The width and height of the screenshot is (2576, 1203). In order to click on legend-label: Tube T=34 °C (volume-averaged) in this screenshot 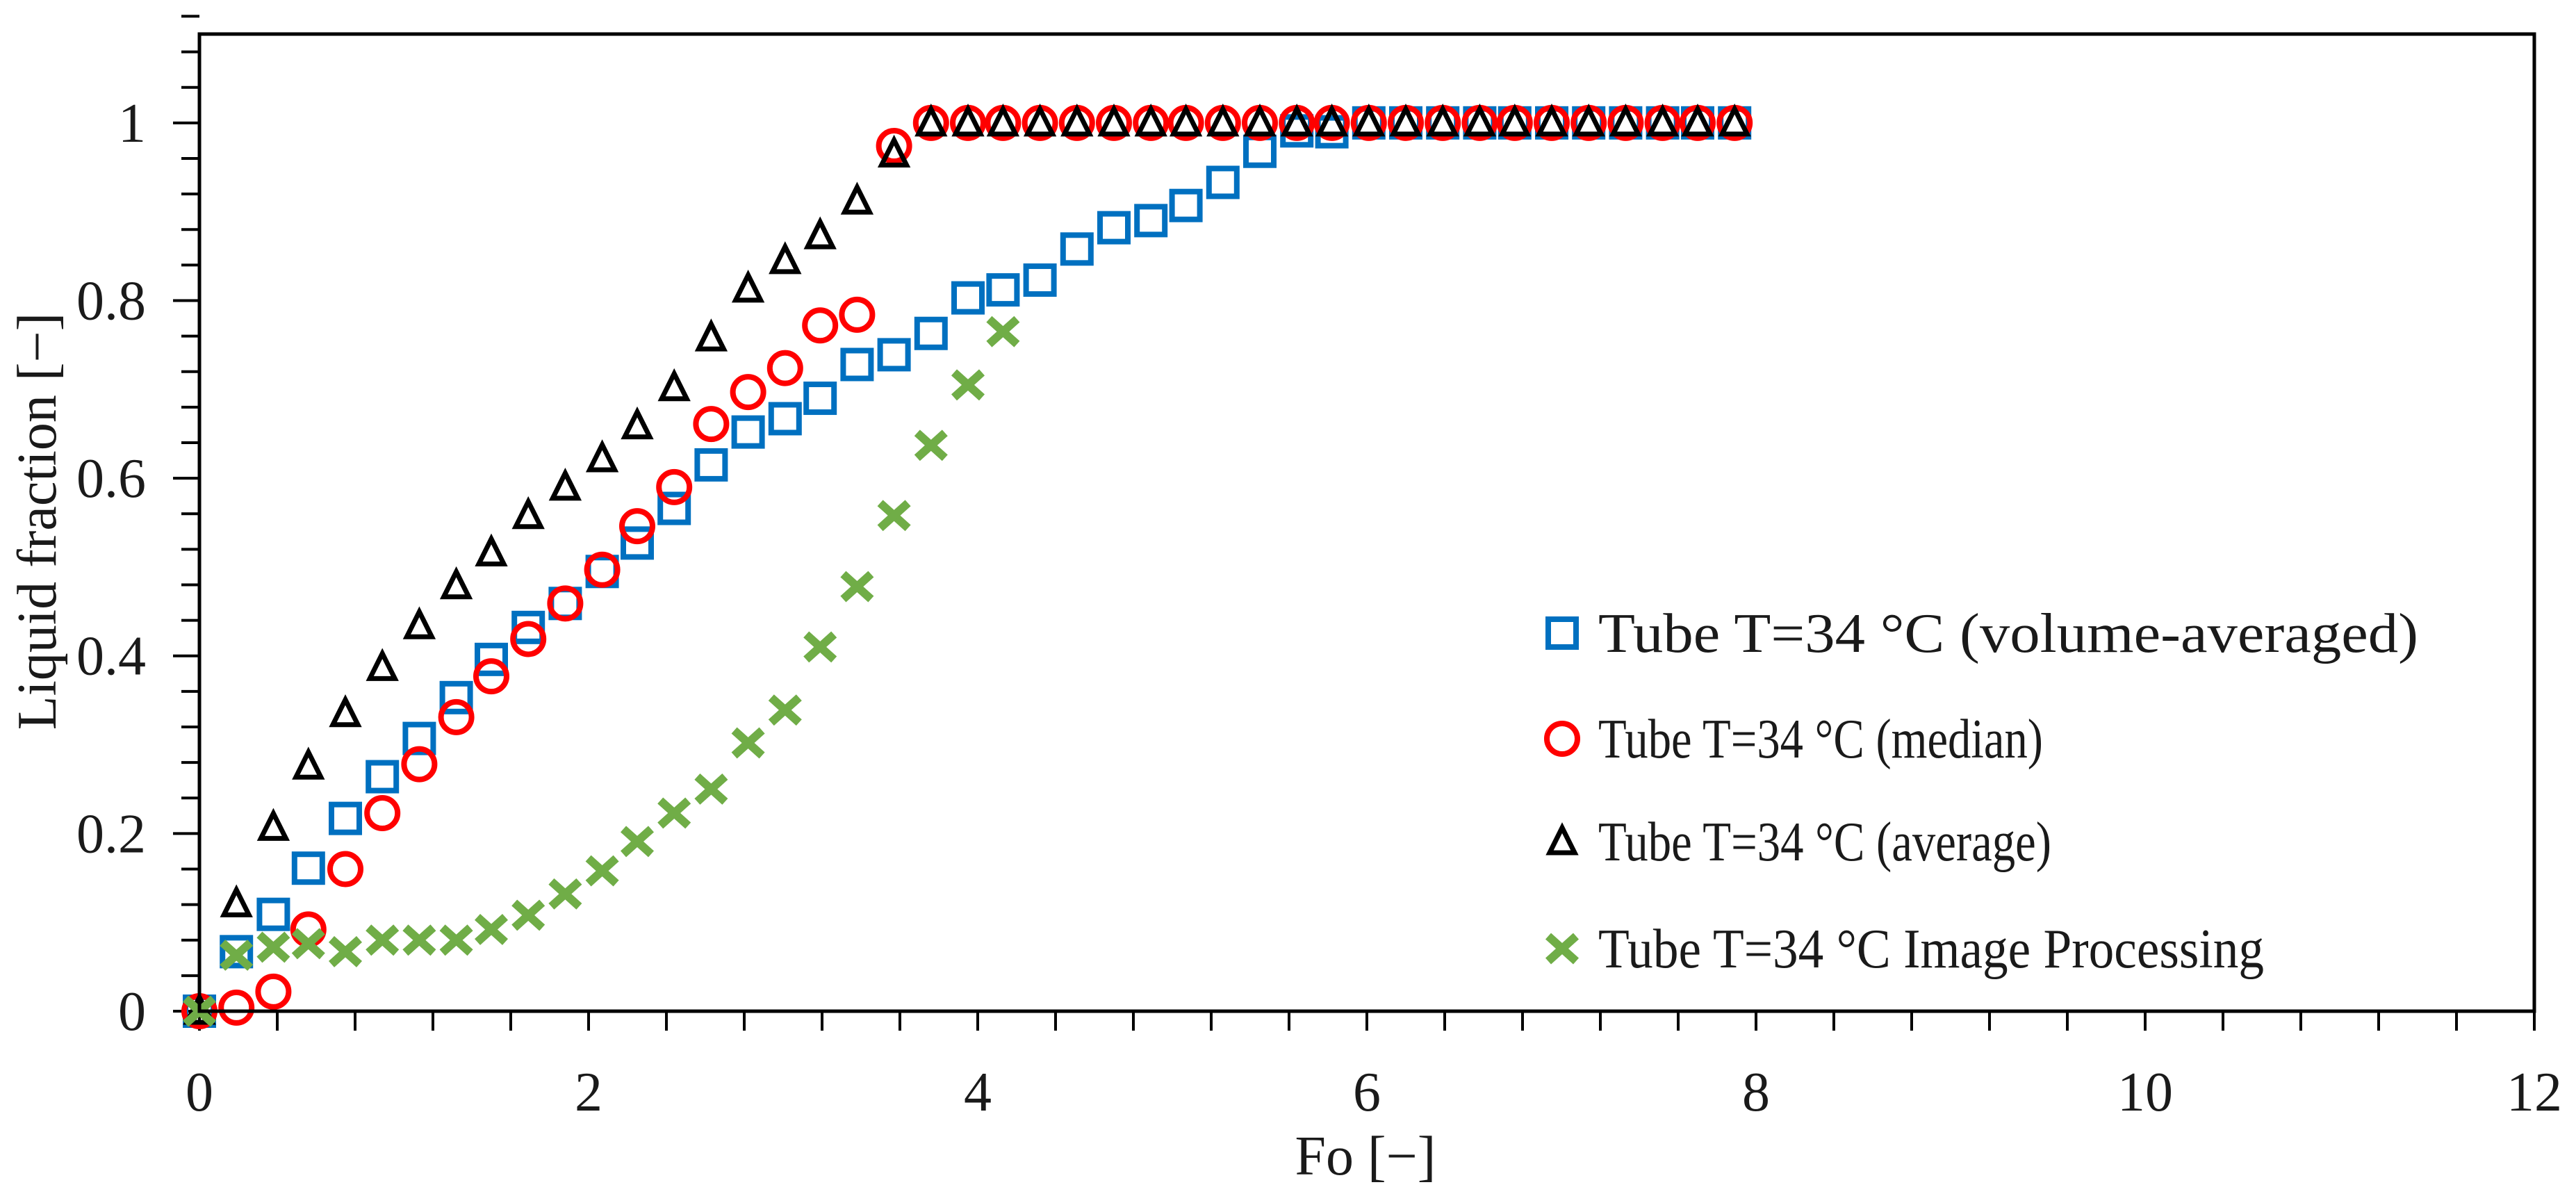, I will do `click(2008, 633)`.